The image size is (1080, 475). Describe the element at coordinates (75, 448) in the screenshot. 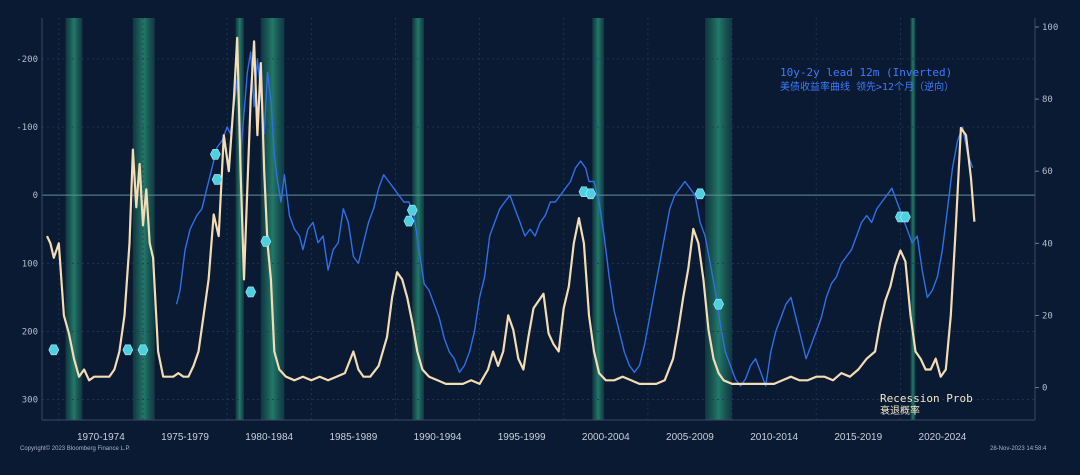

I see `footer-copyright: Copyright© 2023 Bloomberg Finance L.P.` at that location.